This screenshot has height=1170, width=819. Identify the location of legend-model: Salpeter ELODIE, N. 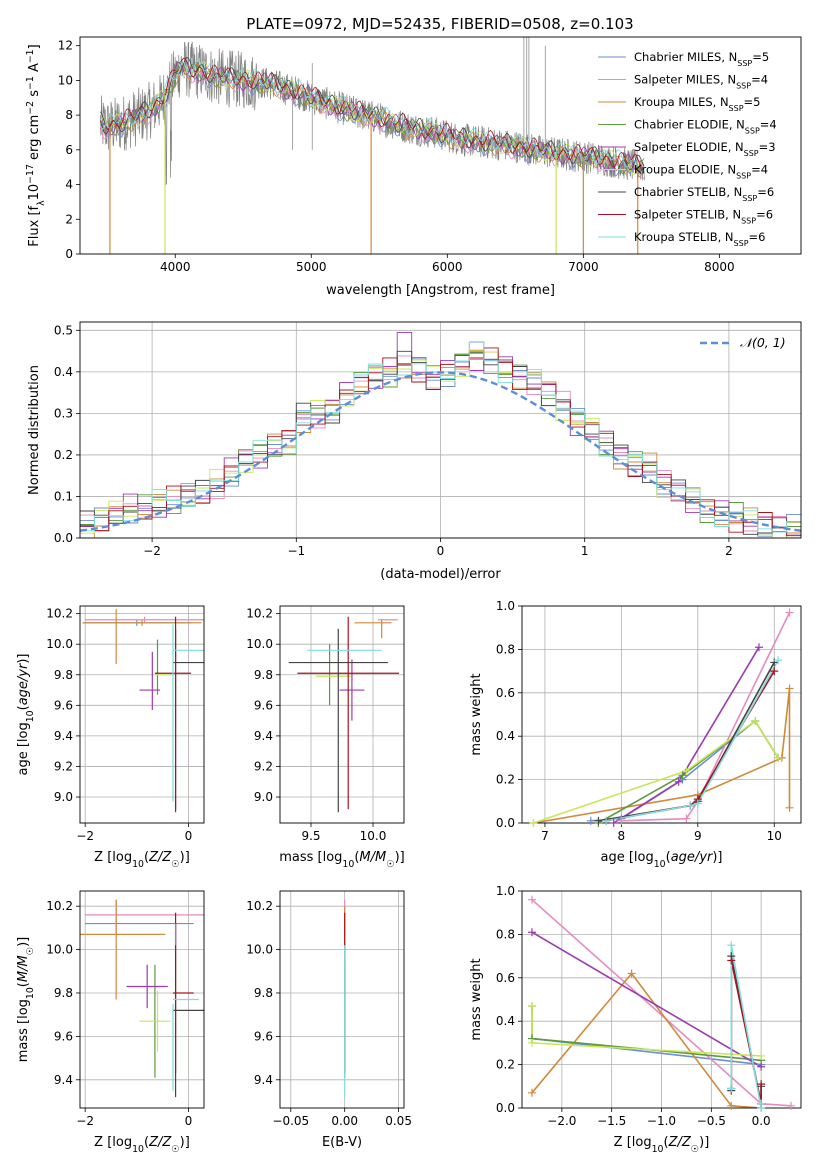
(689, 147).